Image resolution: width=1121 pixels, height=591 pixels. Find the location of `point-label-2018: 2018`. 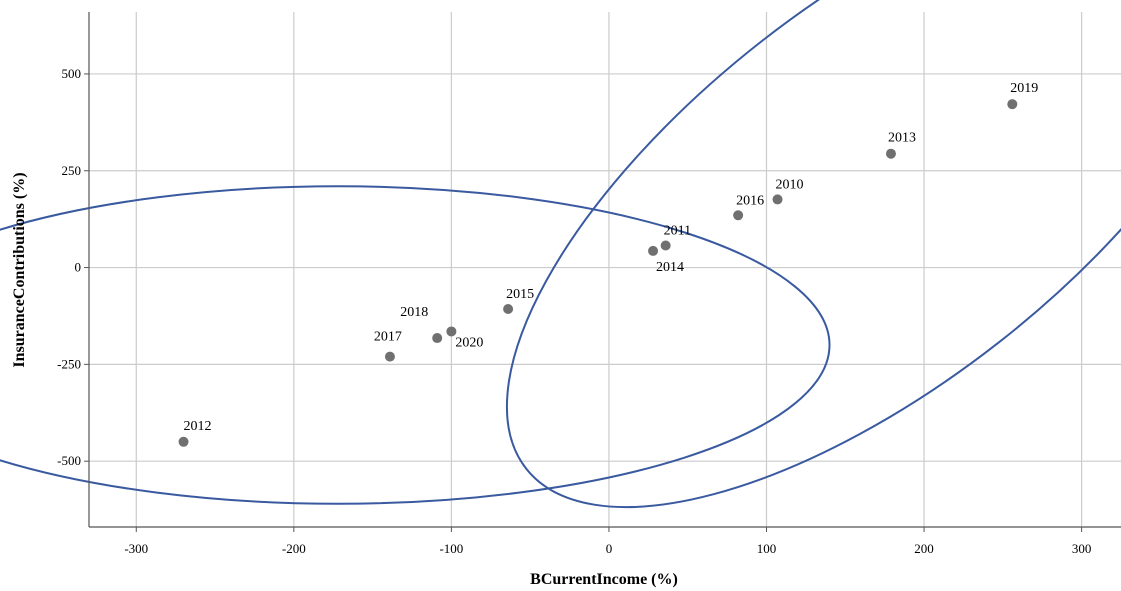

point-label-2018: 2018 is located at coordinates (414, 312).